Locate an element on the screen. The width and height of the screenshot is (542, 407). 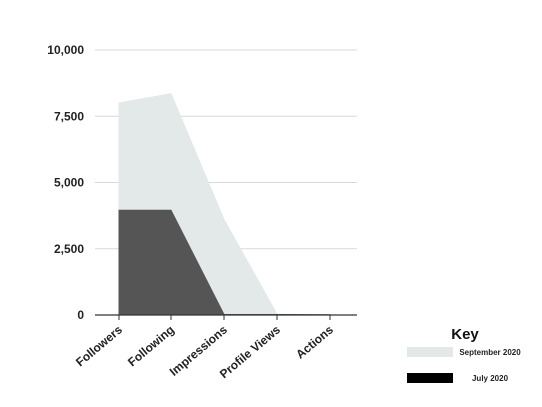
x-category-label: Followers is located at coordinates (99, 345).